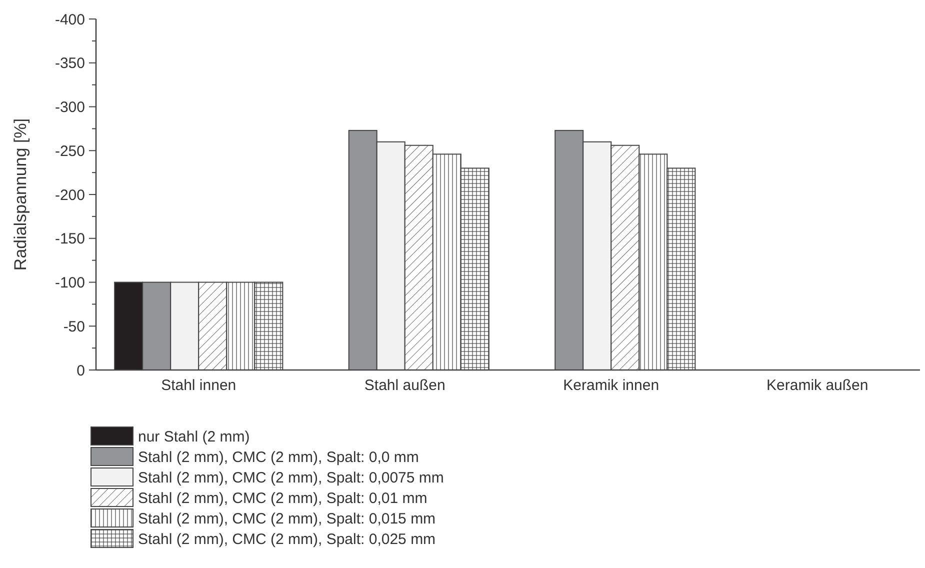  Describe the element at coordinates (611, 385) in the screenshot. I see `x-tick-label: Keramik innen` at that location.